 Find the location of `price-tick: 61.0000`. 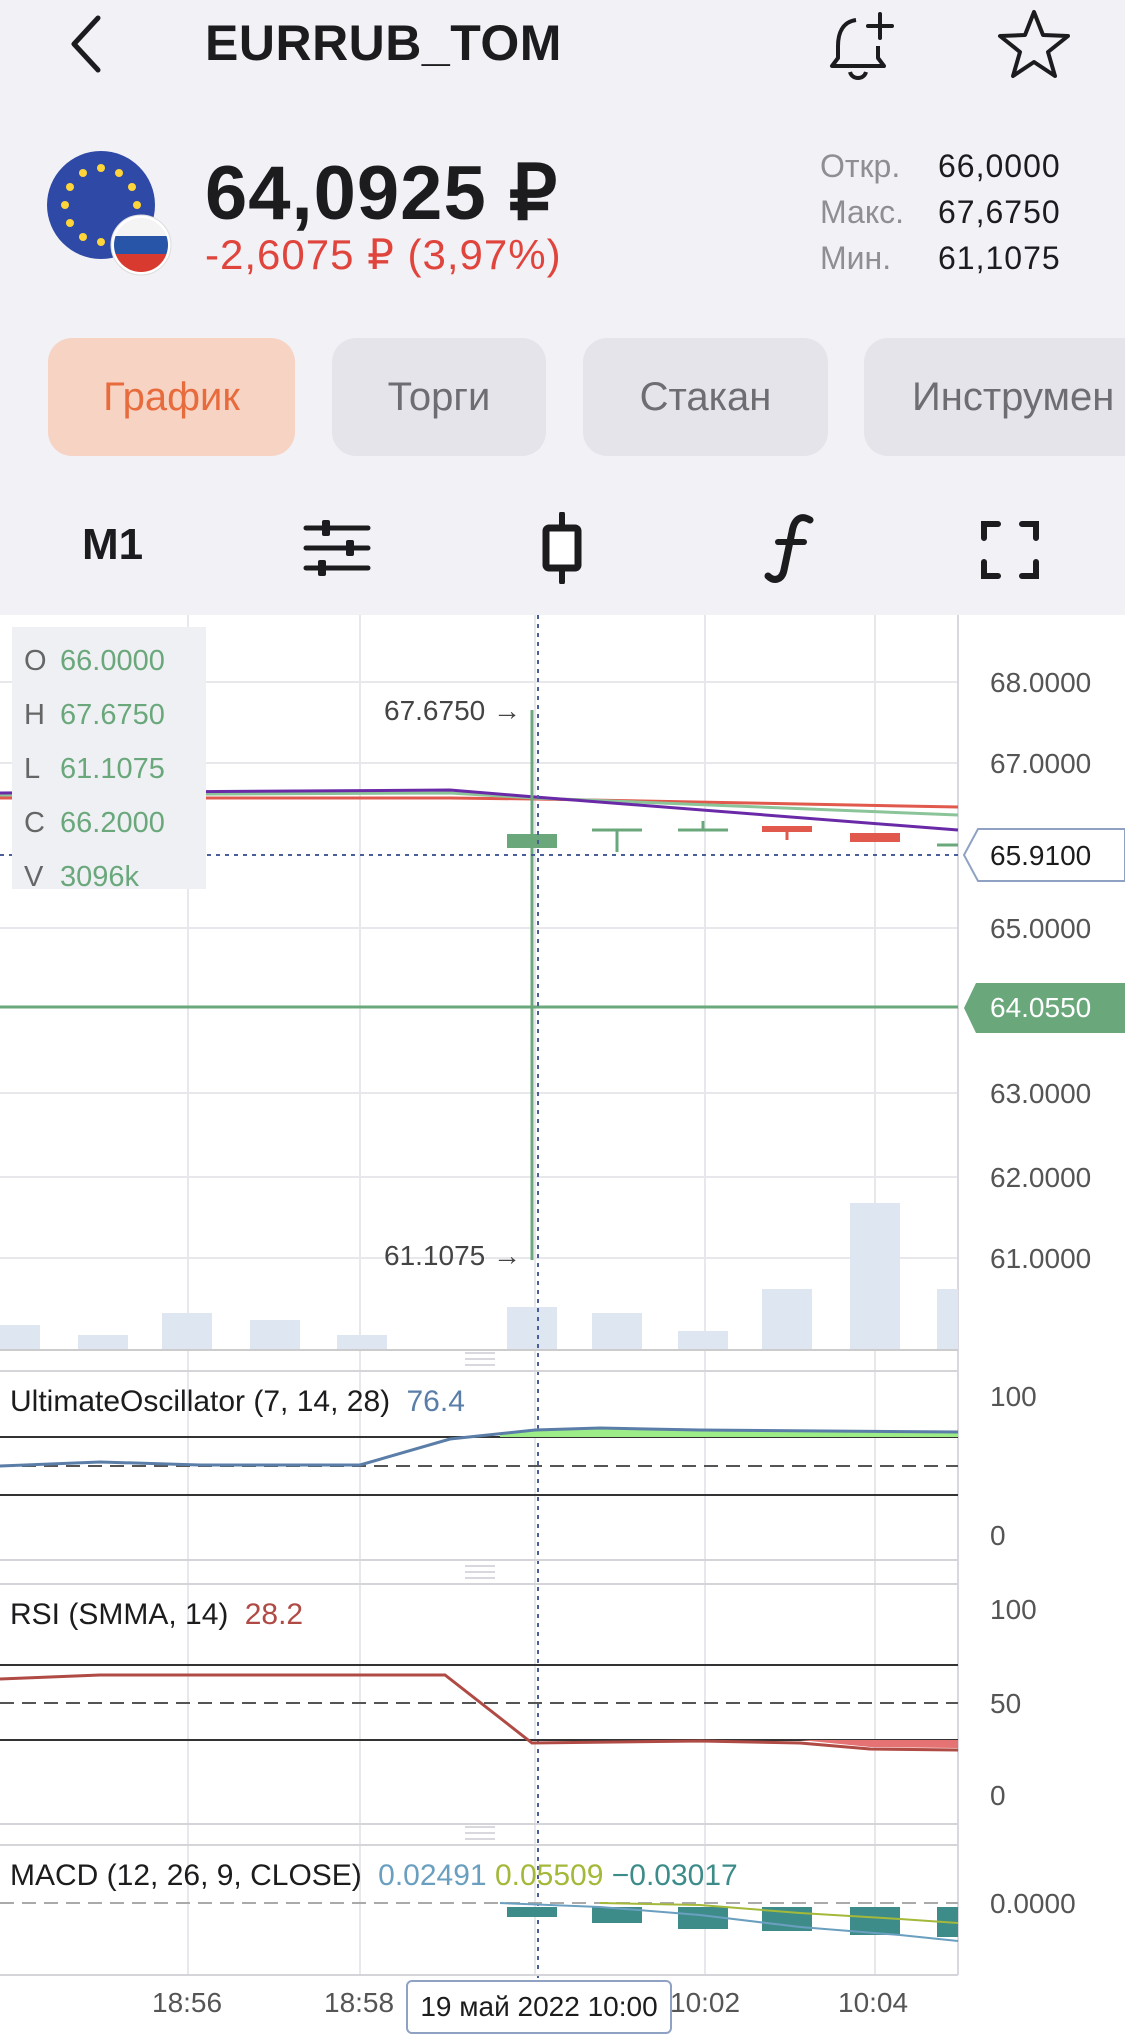

price-tick: 61.0000 is located at coordinates (1041, 1258).